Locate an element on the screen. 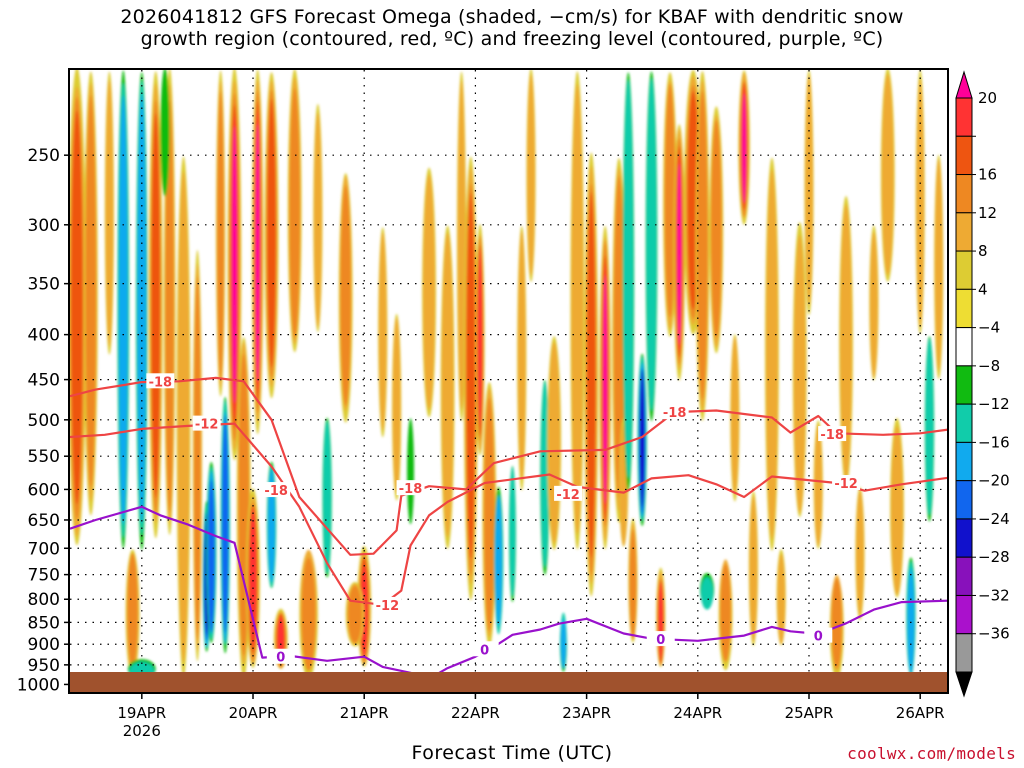 This screenshot has height=768, width=1024. colorbar-tick-label: 4 is located at coordinates (983, 289).